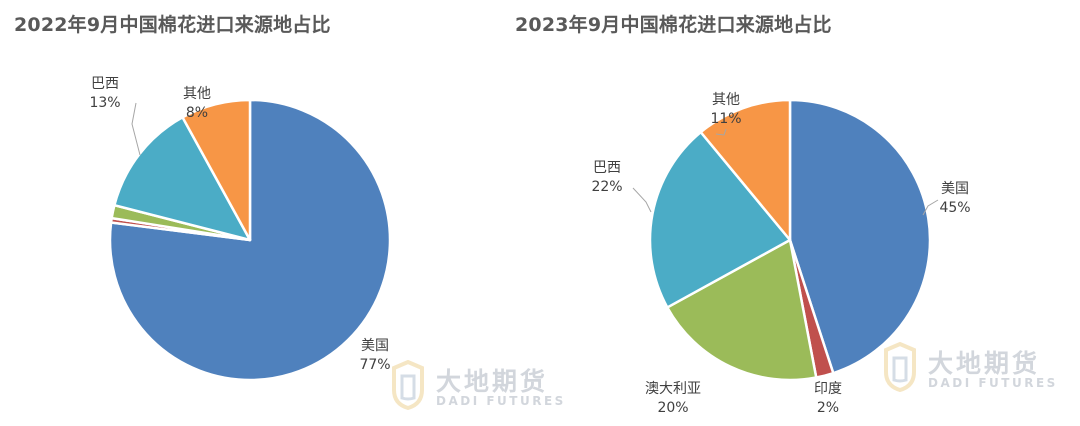 The width and height of the screenshot is (1080, 426). I want to click on slice-value-label: 77%, so click(374, 365).